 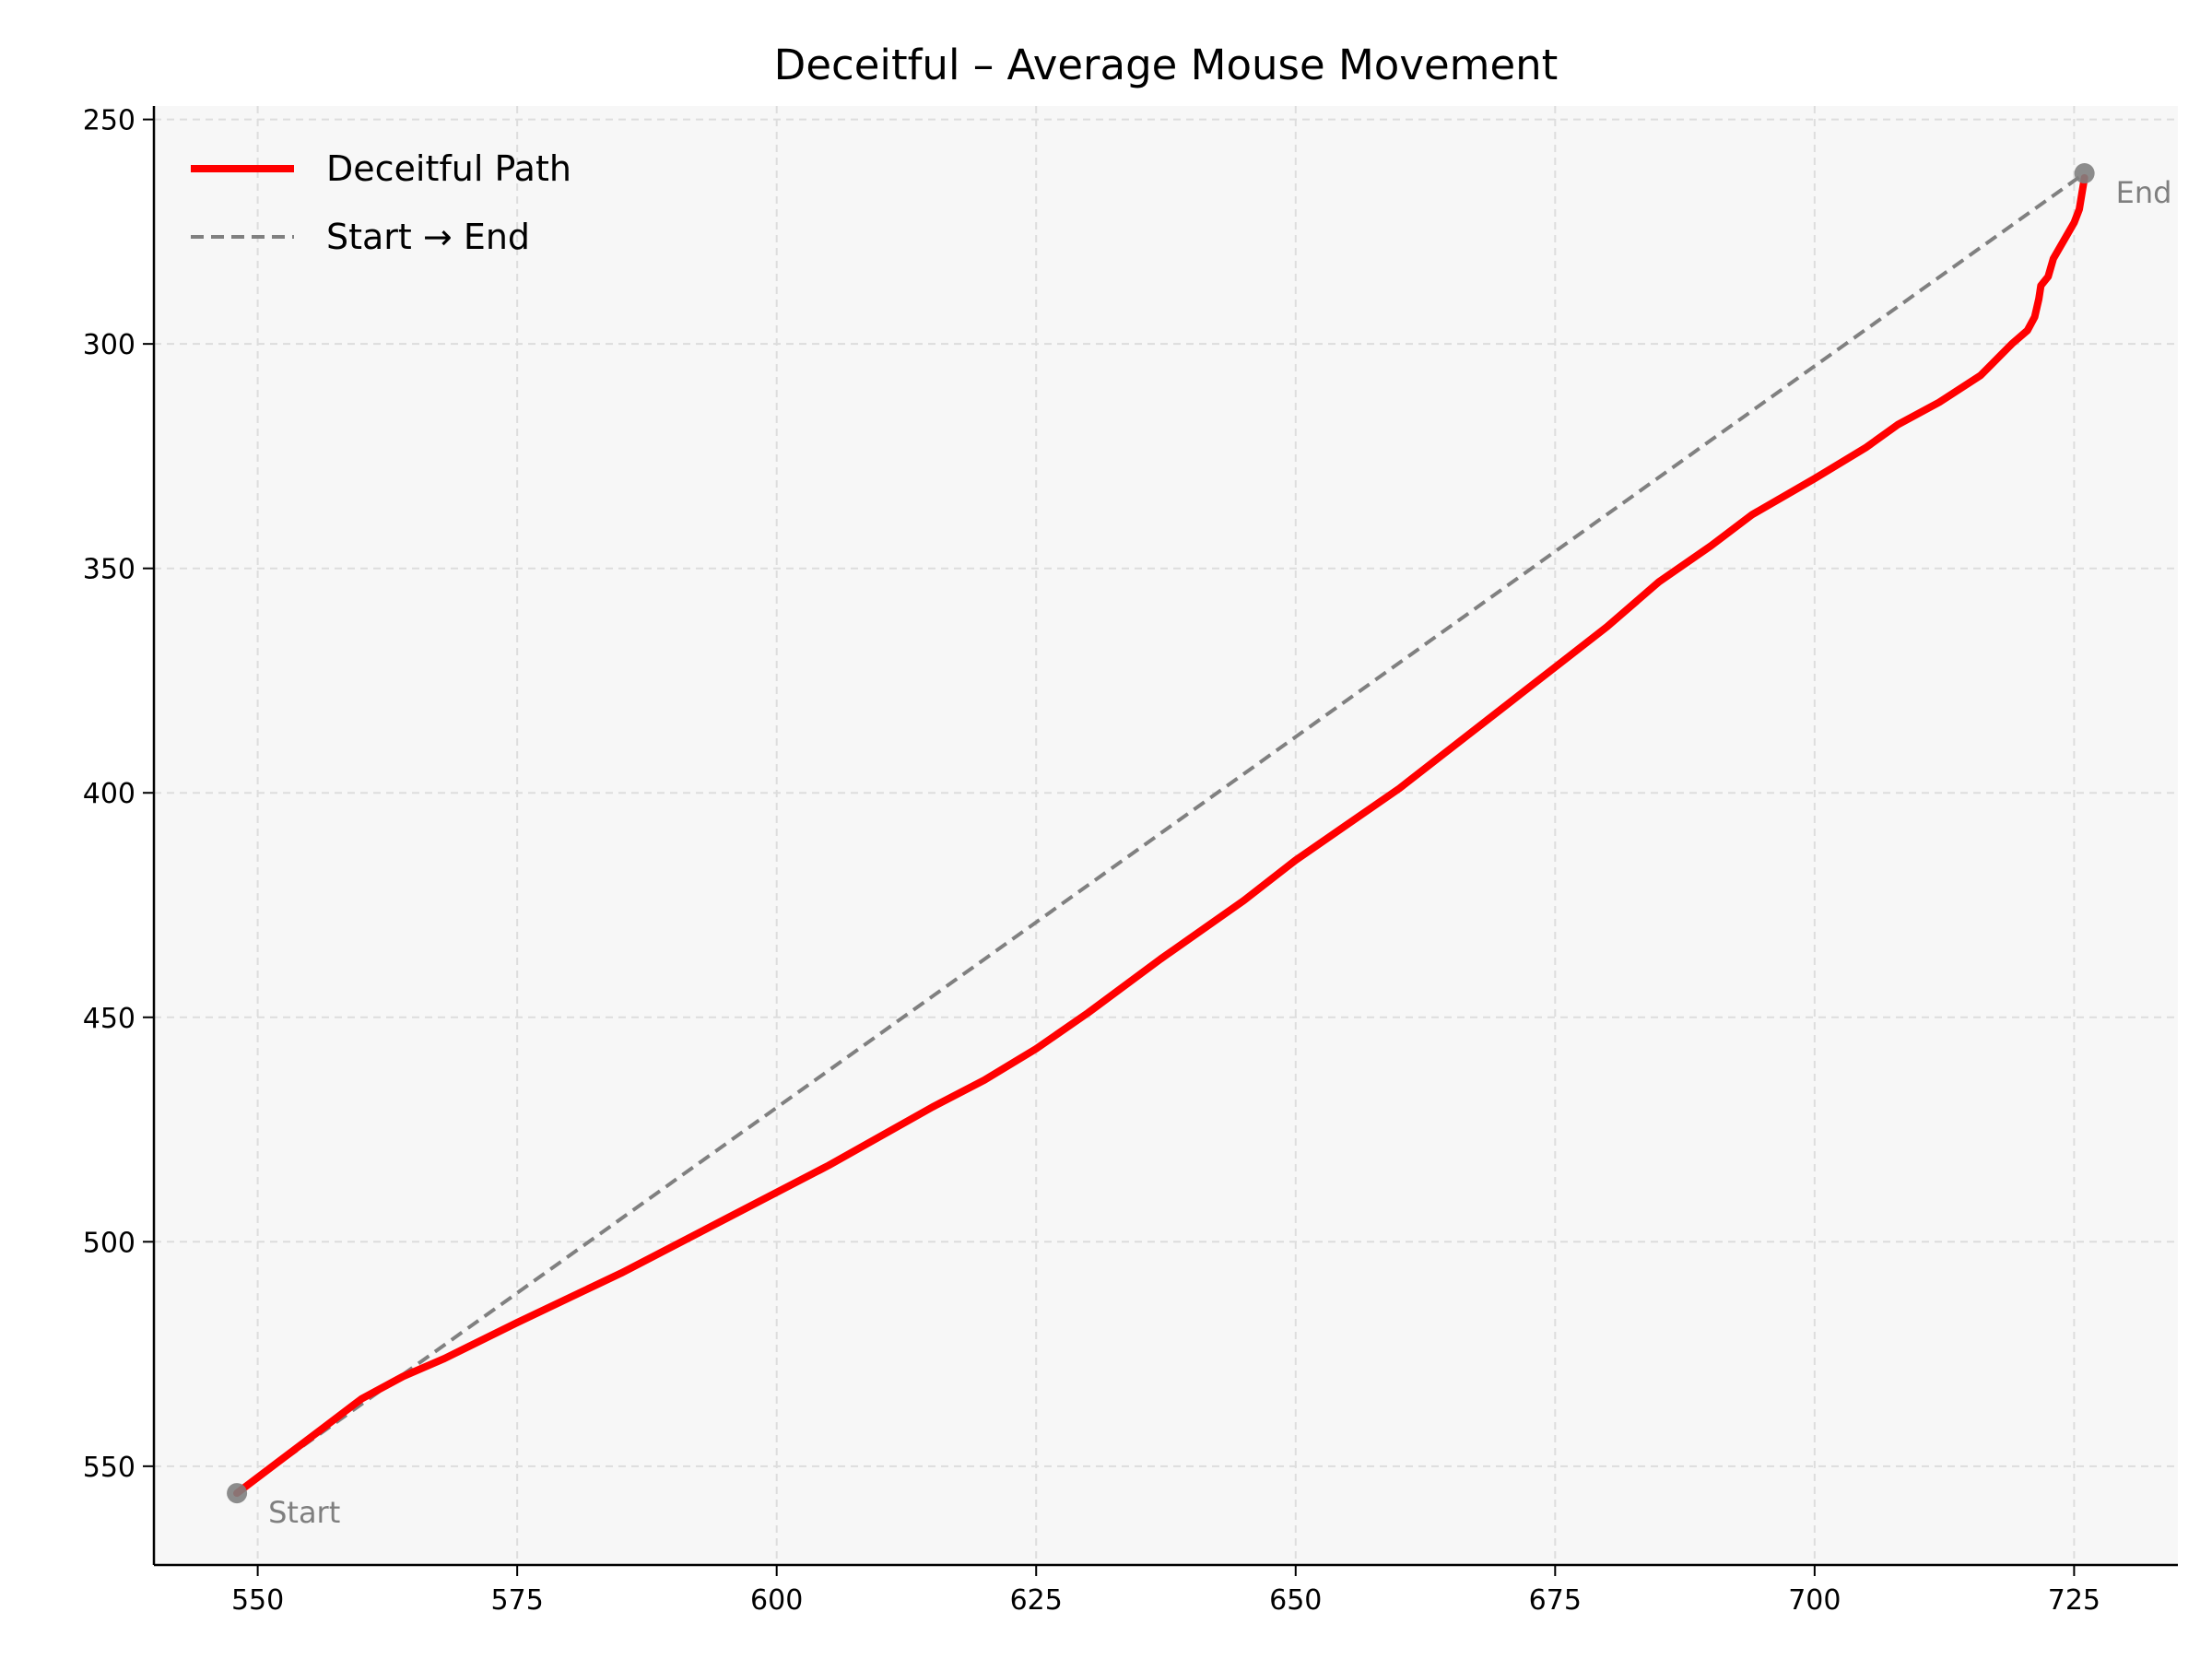 What do you see at coordinates (109, 570) in the screenshot?
I see `y-tick-label: 350` at bounding box center [109, 570].